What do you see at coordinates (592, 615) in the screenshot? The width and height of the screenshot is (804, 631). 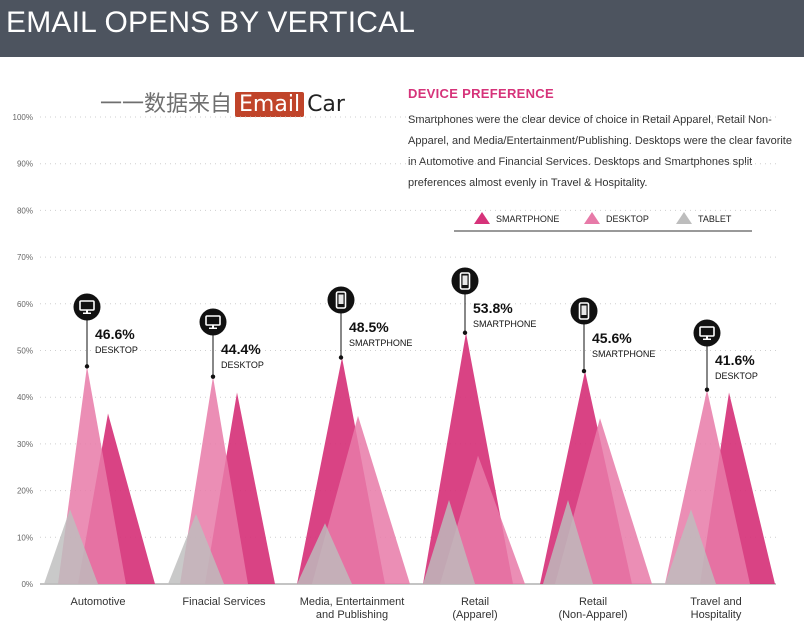 I see `x-category-label: (Non-Apparel)` at bounding box center [592, 615].